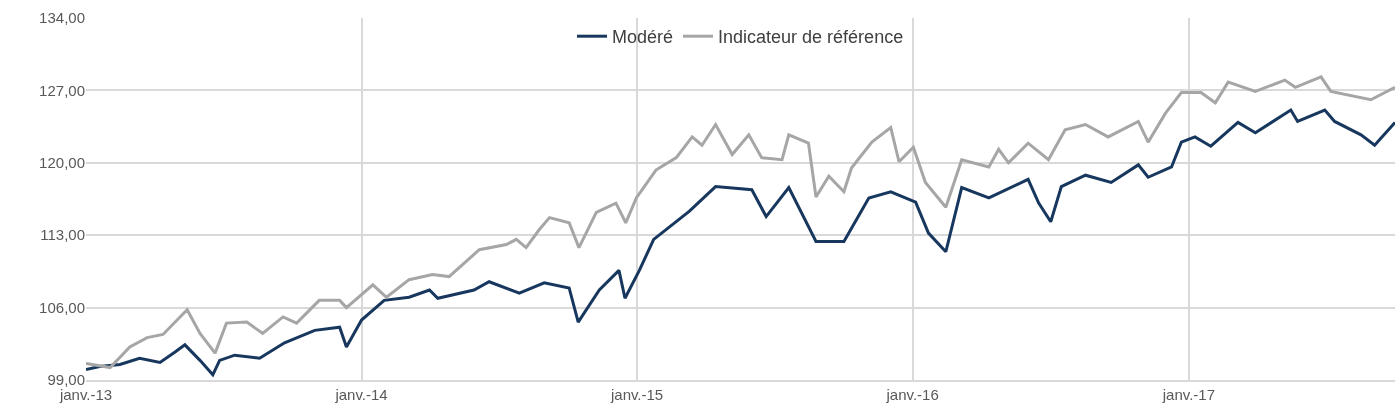 The image size is (1397, 417). Describe the element at coordinates (62, 90) in the screenshot. I see `y-tick-label: 127,00` at that location.